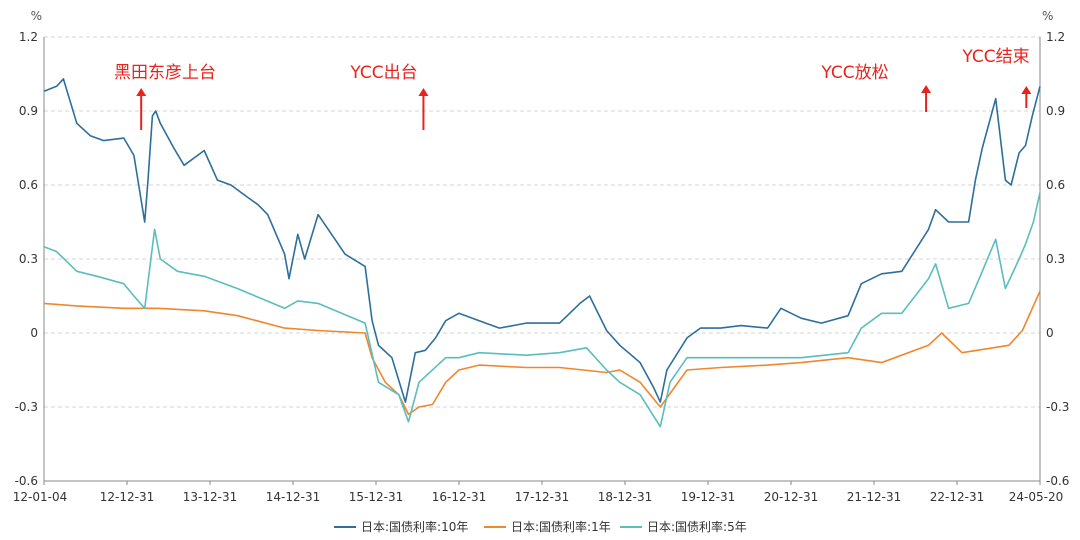 The height and width of the screenshot is (540, 1080). Describe the element at coordinates (1057, 407) in the screenshot. I see `y-tick-label-right: -0.3` at that location.